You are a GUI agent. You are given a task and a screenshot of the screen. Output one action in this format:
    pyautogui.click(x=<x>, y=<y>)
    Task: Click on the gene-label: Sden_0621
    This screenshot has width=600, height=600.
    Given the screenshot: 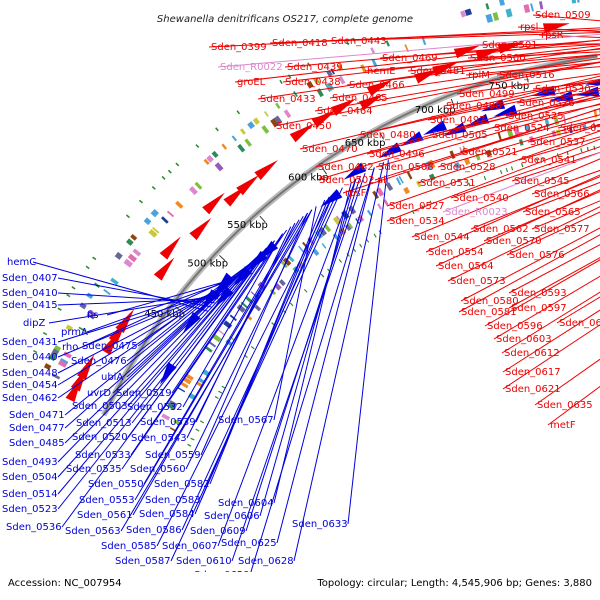 What is the action you would take?
    pyautogui.click(x=533, y=389)
    